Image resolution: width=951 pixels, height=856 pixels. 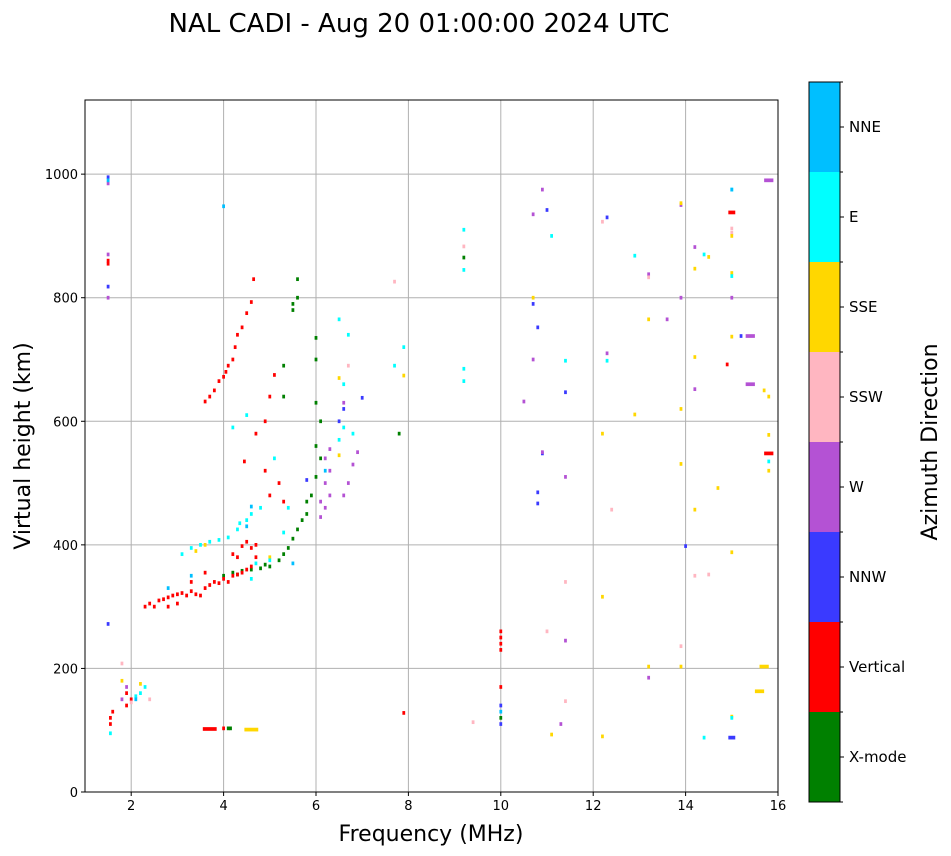 What do you see at coordinates (778, 806) in the screenshot?
I see `x-tick-label: 16` at bounding box center [778, 806].